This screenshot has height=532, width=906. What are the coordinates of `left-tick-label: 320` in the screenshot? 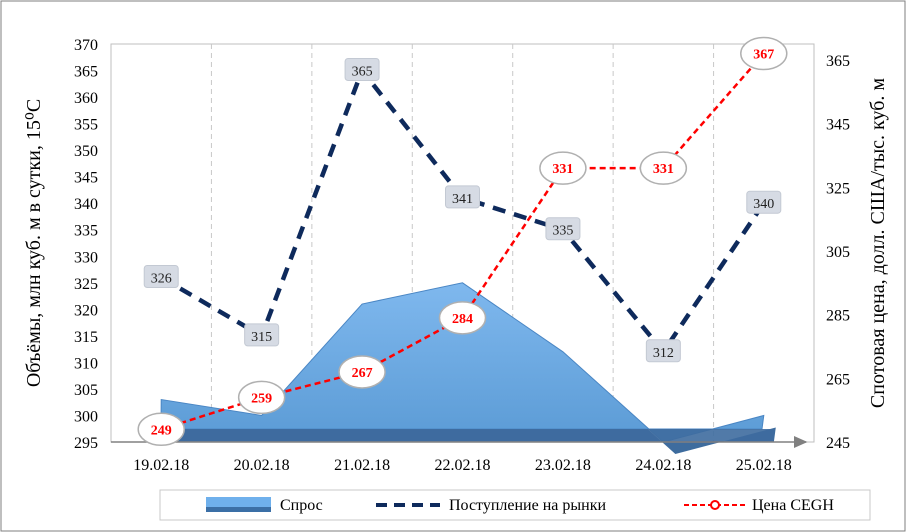 It's located at (86, 310).